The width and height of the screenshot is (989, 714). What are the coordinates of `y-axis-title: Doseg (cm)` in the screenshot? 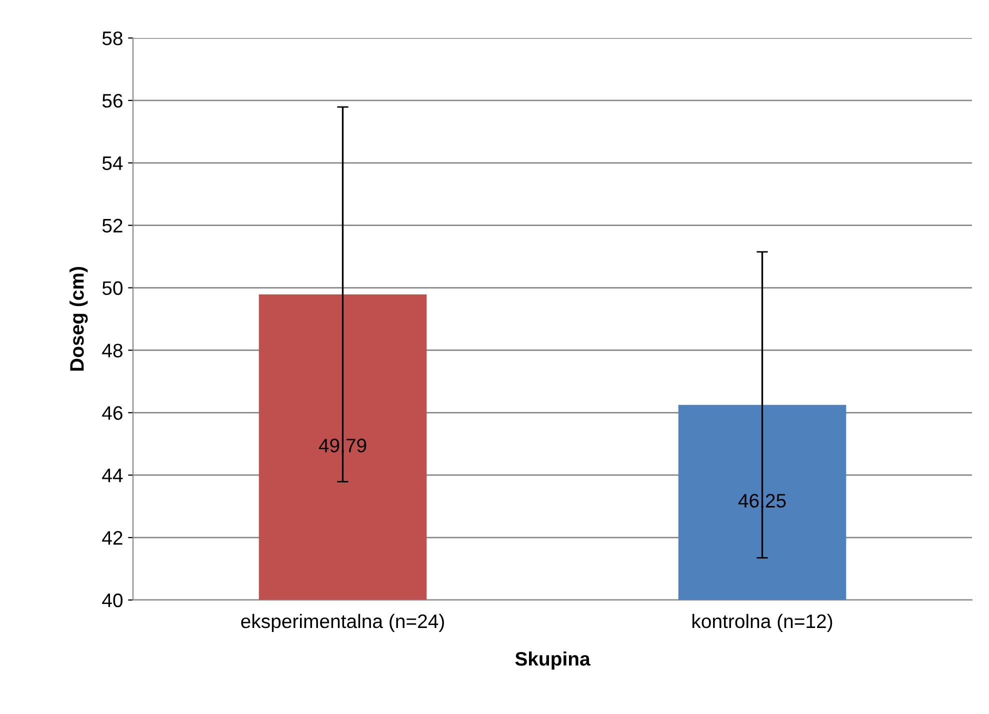 It's located at (79, 319).